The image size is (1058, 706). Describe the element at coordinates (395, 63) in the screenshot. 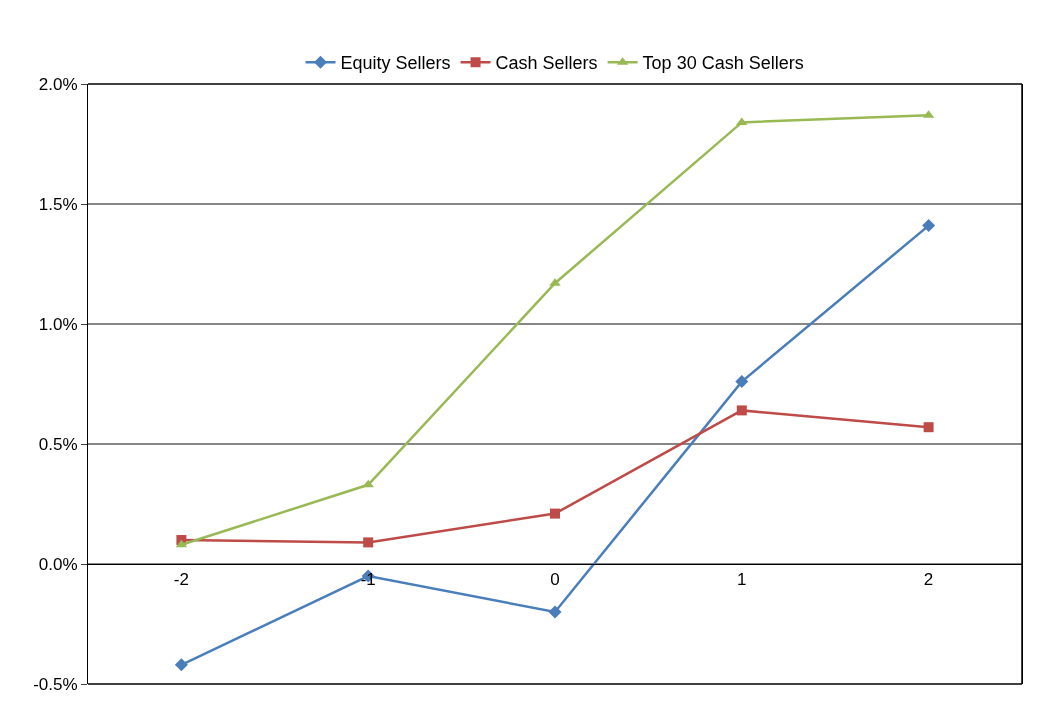

I see `legend-label: Equity Sellers` at that location.